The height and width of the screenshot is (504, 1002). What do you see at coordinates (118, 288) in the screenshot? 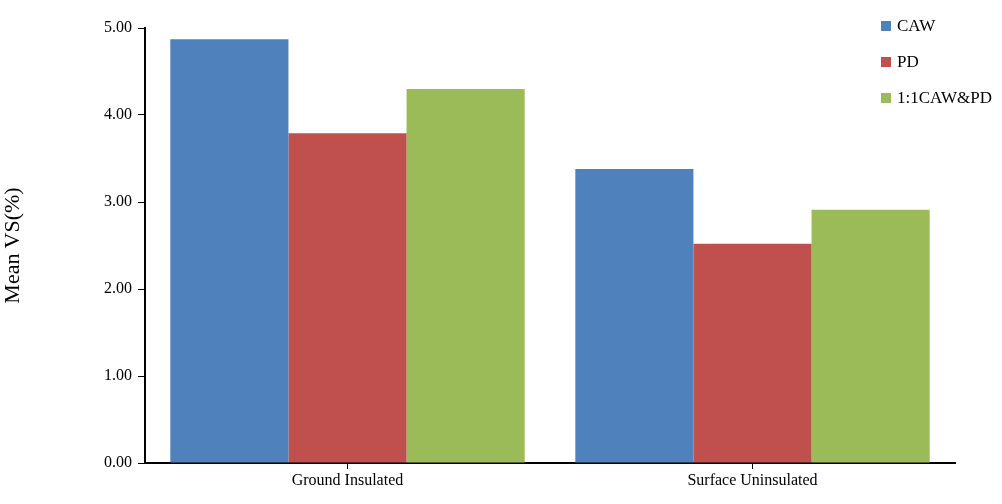
I see `y-tick-label: 2.00` at bounding box center [118, 288].